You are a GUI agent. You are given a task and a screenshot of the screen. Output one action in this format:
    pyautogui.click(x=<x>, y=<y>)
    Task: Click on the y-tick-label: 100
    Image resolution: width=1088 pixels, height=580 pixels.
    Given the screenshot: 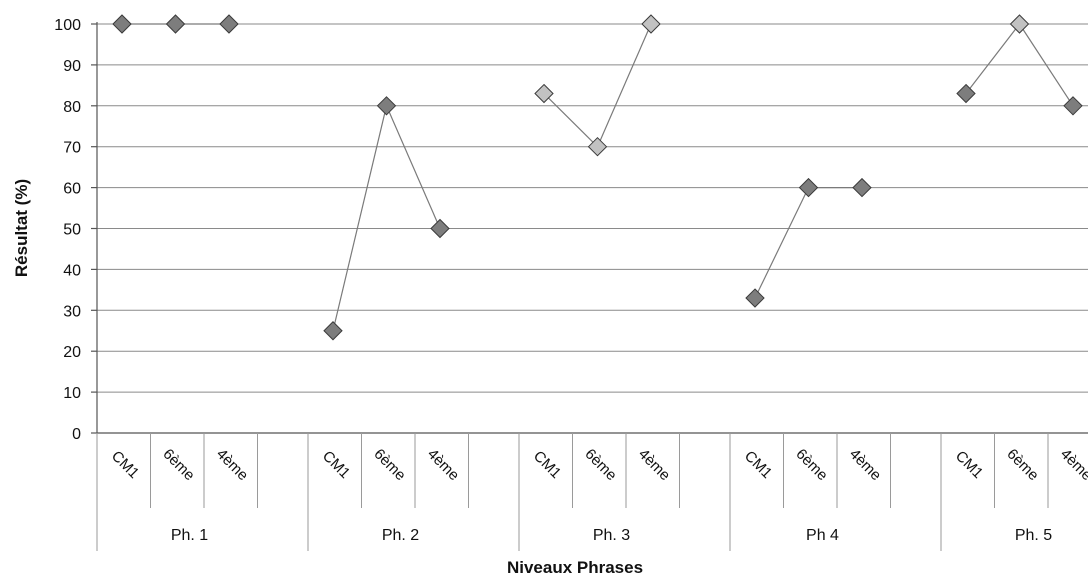 What is the action you would take?
    pyautogui.click(x=67, y=25)
    